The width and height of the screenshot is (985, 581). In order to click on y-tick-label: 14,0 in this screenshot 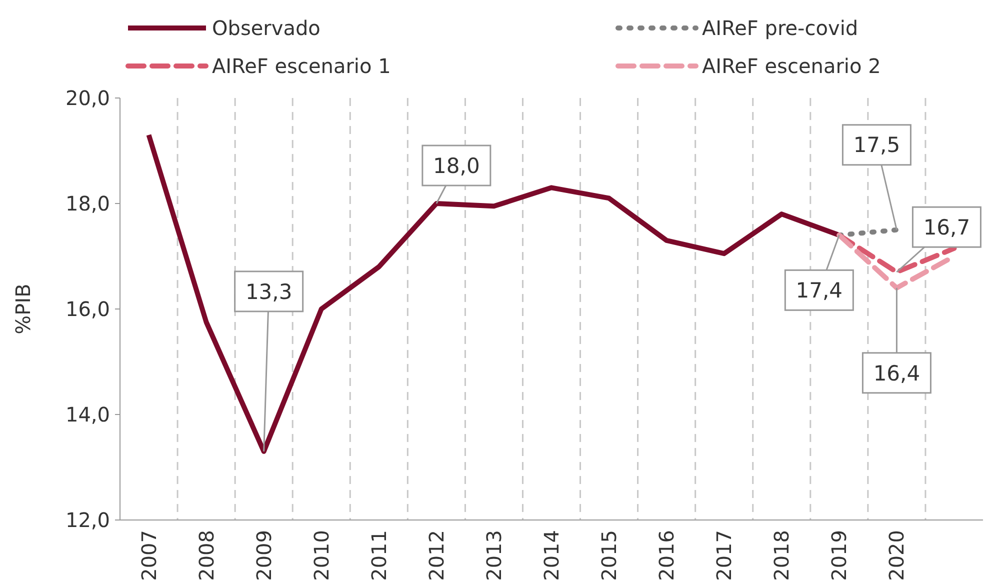, I will do `click(87, 414)`.